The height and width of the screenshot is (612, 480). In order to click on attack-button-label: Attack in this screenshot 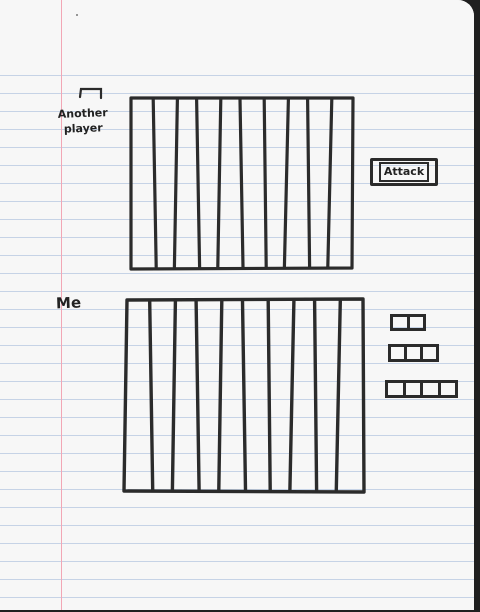, I will do `click(404, 172)`.